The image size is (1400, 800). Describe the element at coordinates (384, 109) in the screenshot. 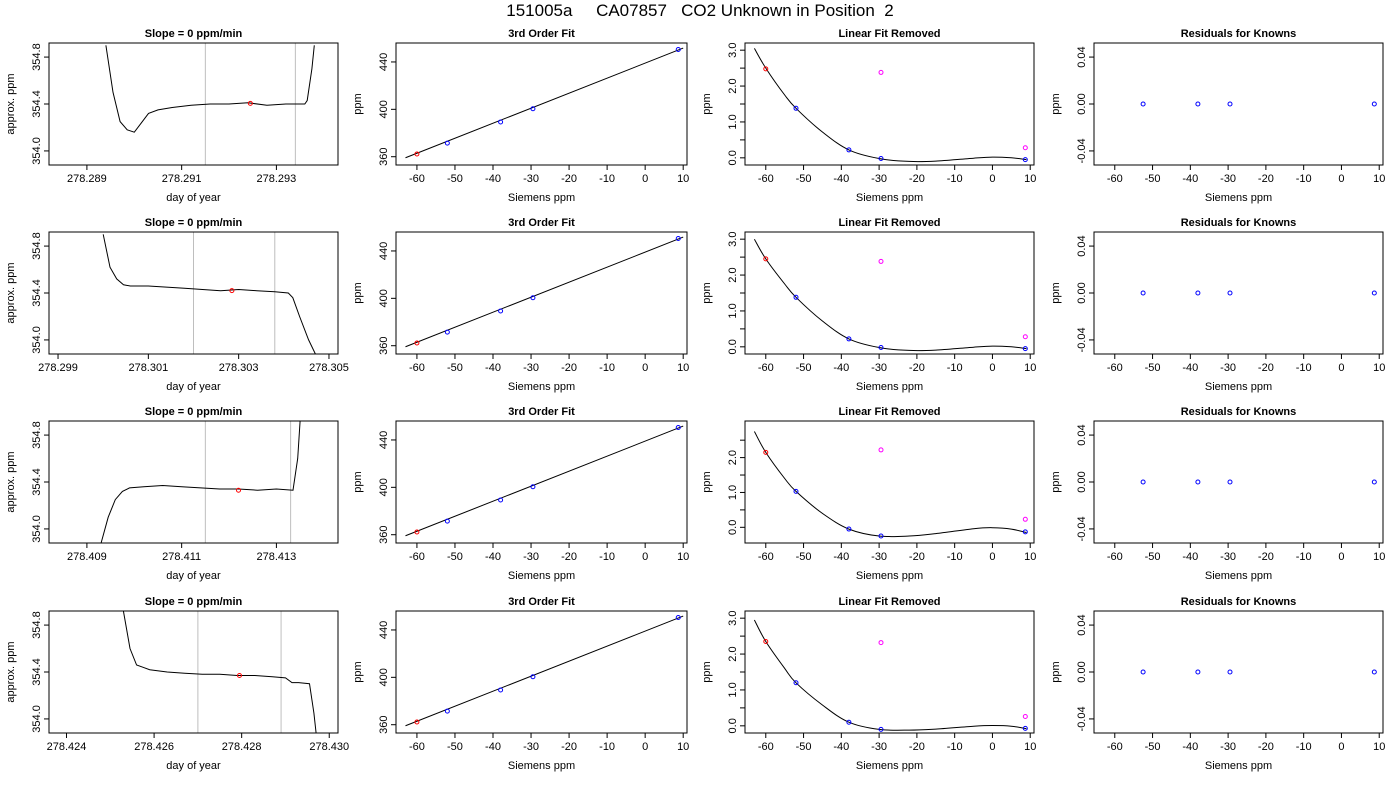

I see `y-tick-label: 400` at that location.